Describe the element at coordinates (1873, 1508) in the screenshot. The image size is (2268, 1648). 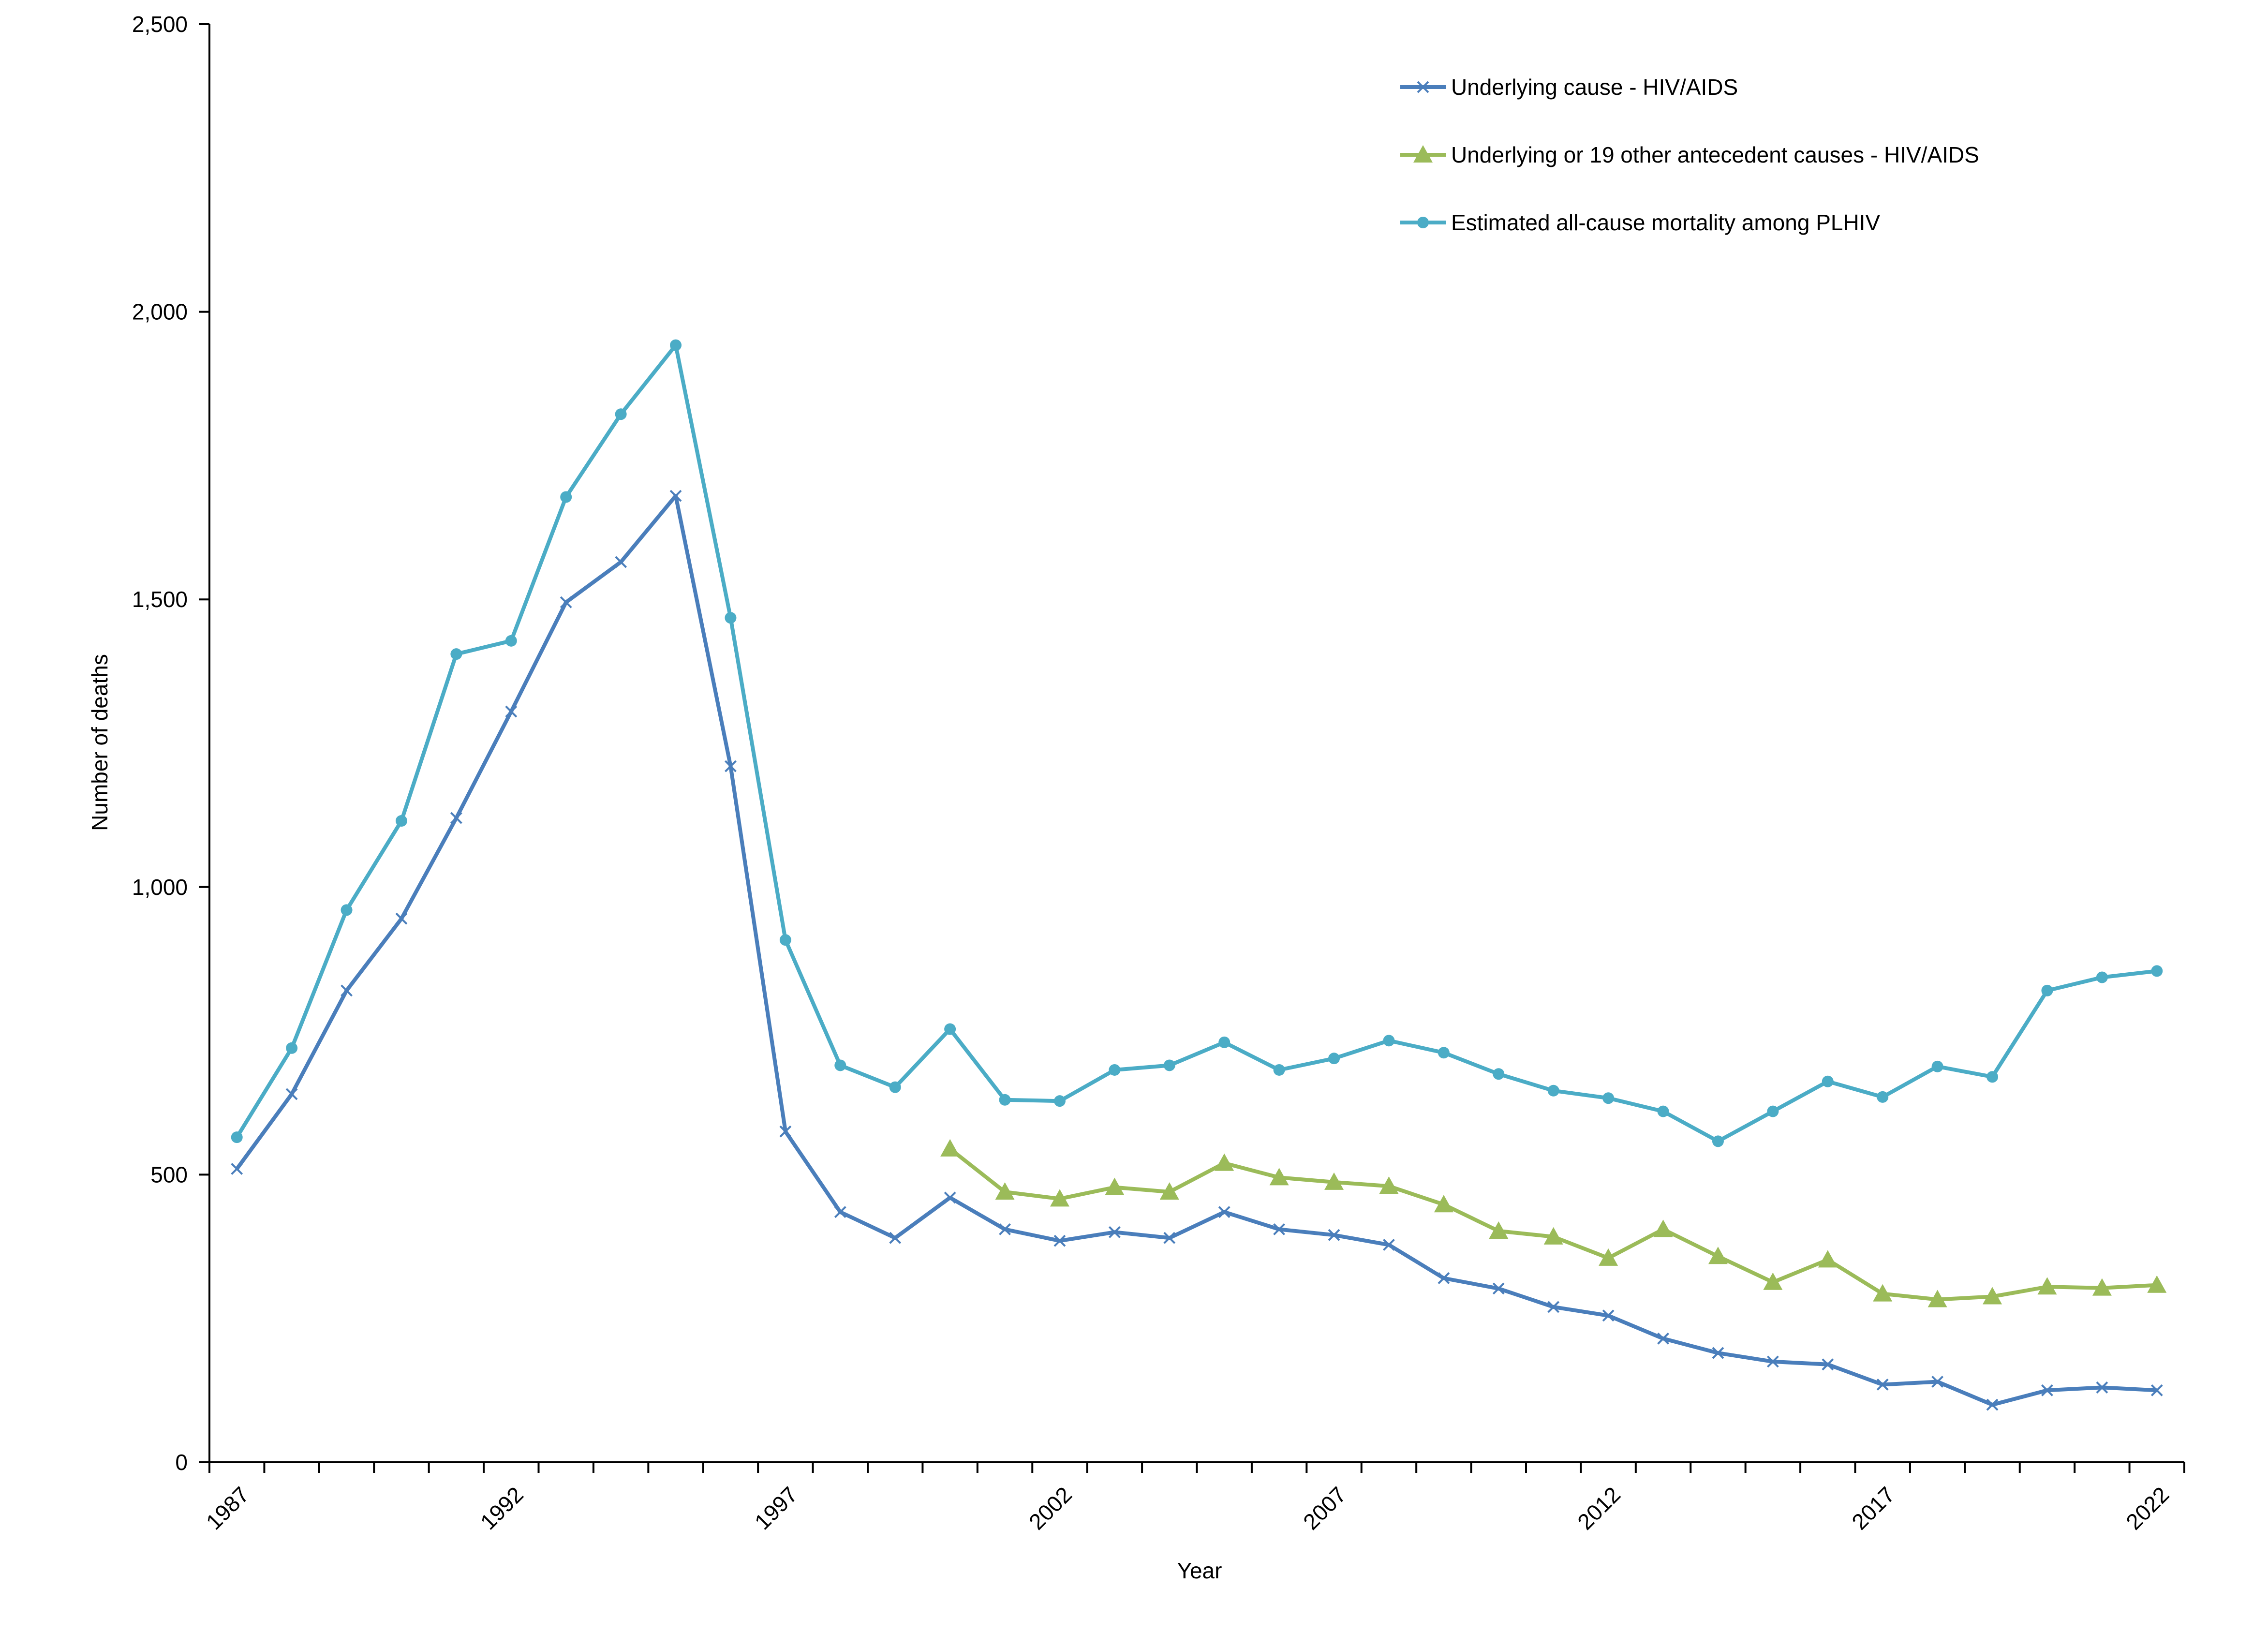
I see `x-tick-label: 2017` at that location.